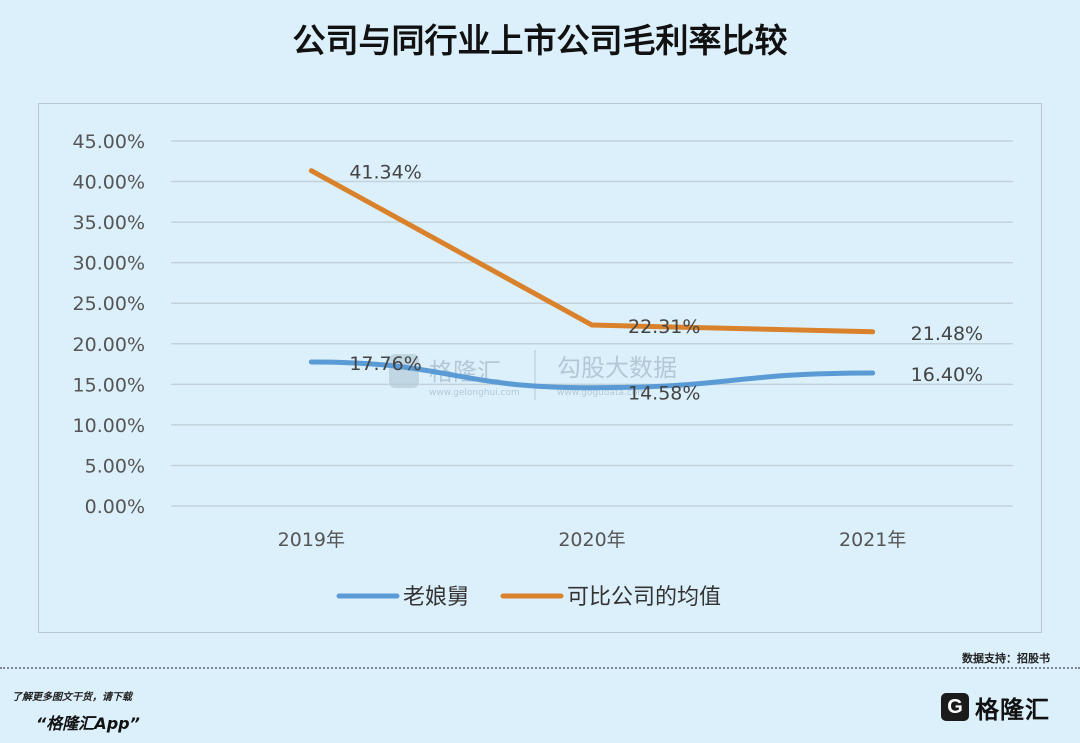 The image size is (1080, 743). What do you see at coordinates (385, 364) in the screenshot?
I see `data-label: 17.76%` at bounding box center [385, 364].